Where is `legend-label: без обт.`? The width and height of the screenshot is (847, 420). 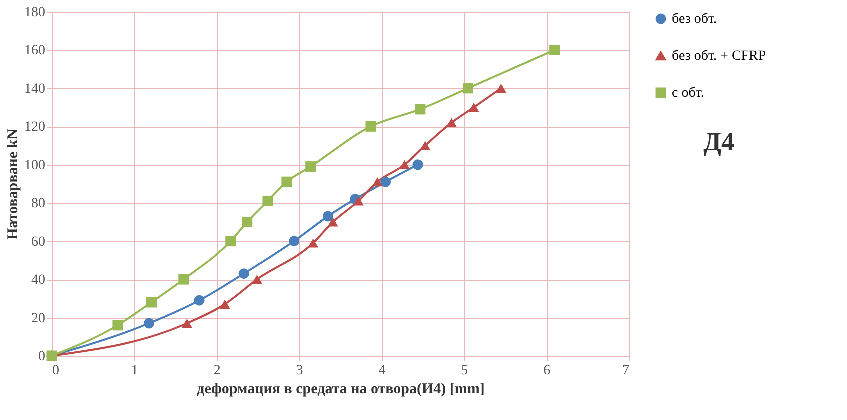 legend-label: без обт. is located at coordinates (695, 19).